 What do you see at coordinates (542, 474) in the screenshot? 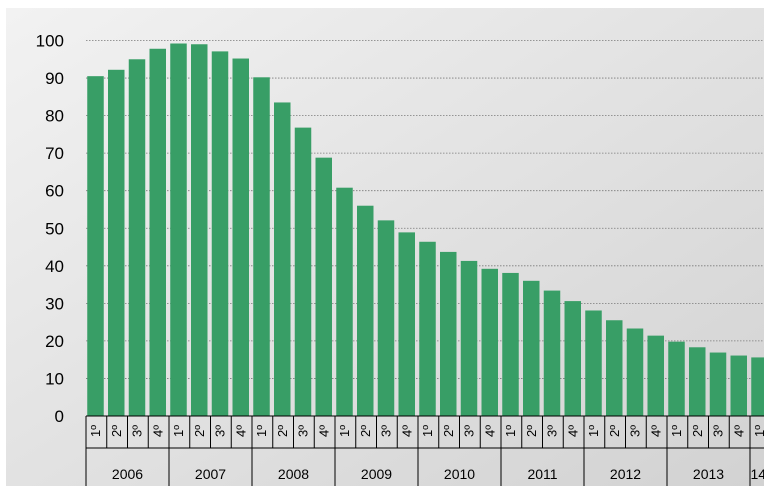
I see `year-label: 2011` at bounding box center [542, 474].